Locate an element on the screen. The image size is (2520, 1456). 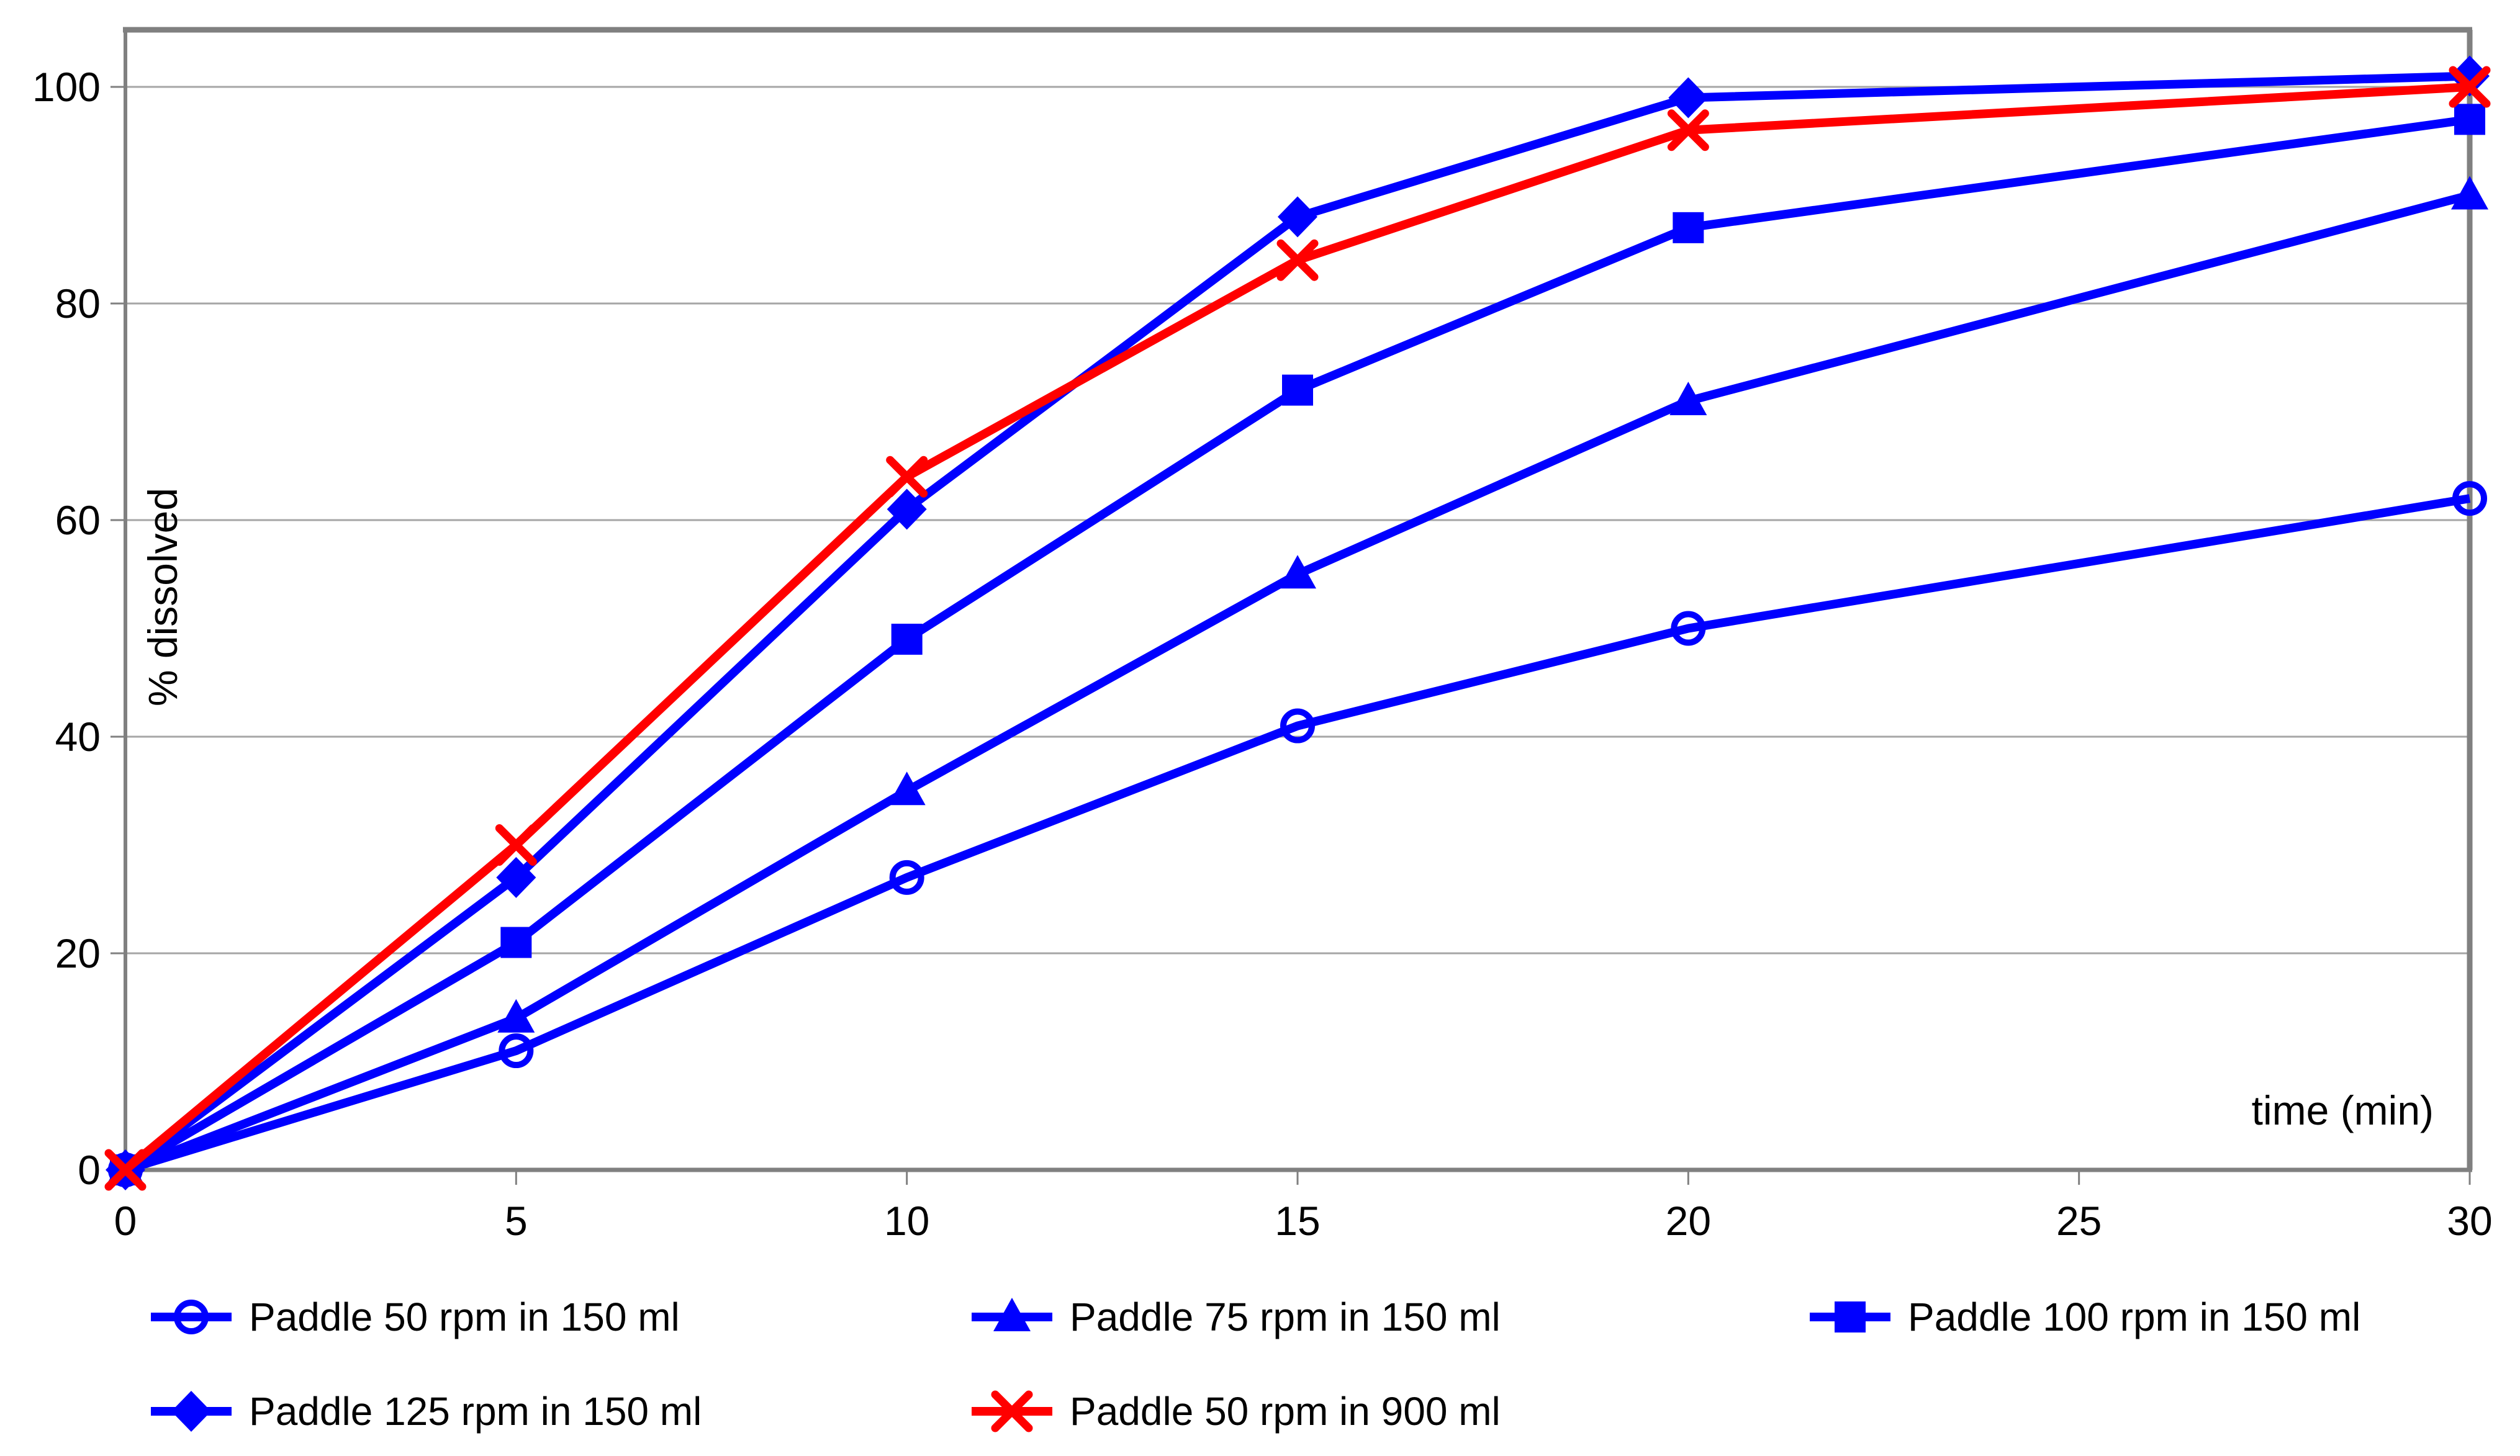
y-tick-label-80: 80 is located at coordinates (78, 303).